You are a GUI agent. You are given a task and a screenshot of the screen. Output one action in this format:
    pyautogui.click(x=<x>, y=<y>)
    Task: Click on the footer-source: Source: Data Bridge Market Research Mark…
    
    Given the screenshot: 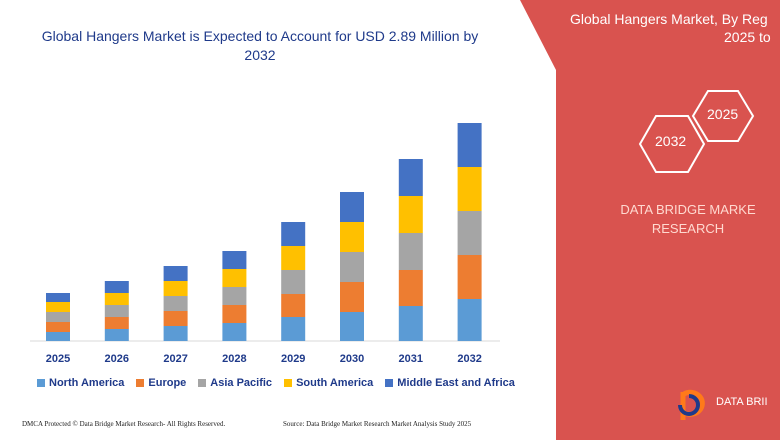 What is the action you would take?
    pyautogui.click(x=377, y=424)
    